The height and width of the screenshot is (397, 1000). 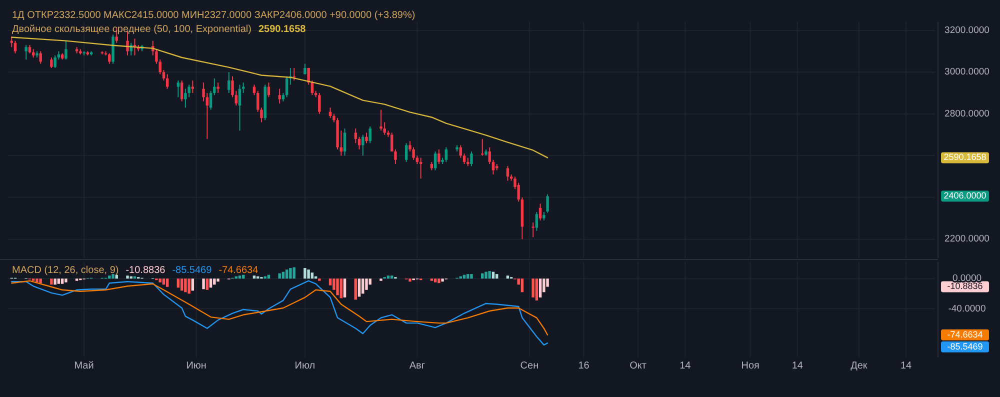 I want to click on x-tick-label: Июн, so click(x=196, y=366).